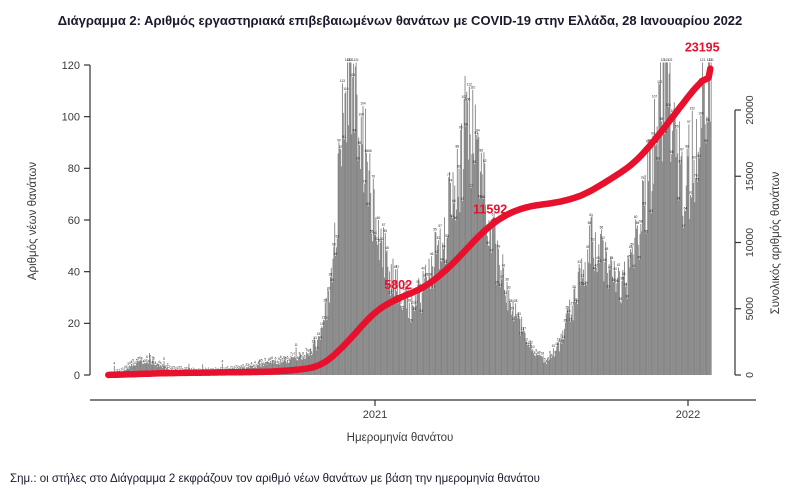  What do you see at coordinates (651, 211) in the screenshot?
I see `svg-text: 63` at bounding box center [651, 211].